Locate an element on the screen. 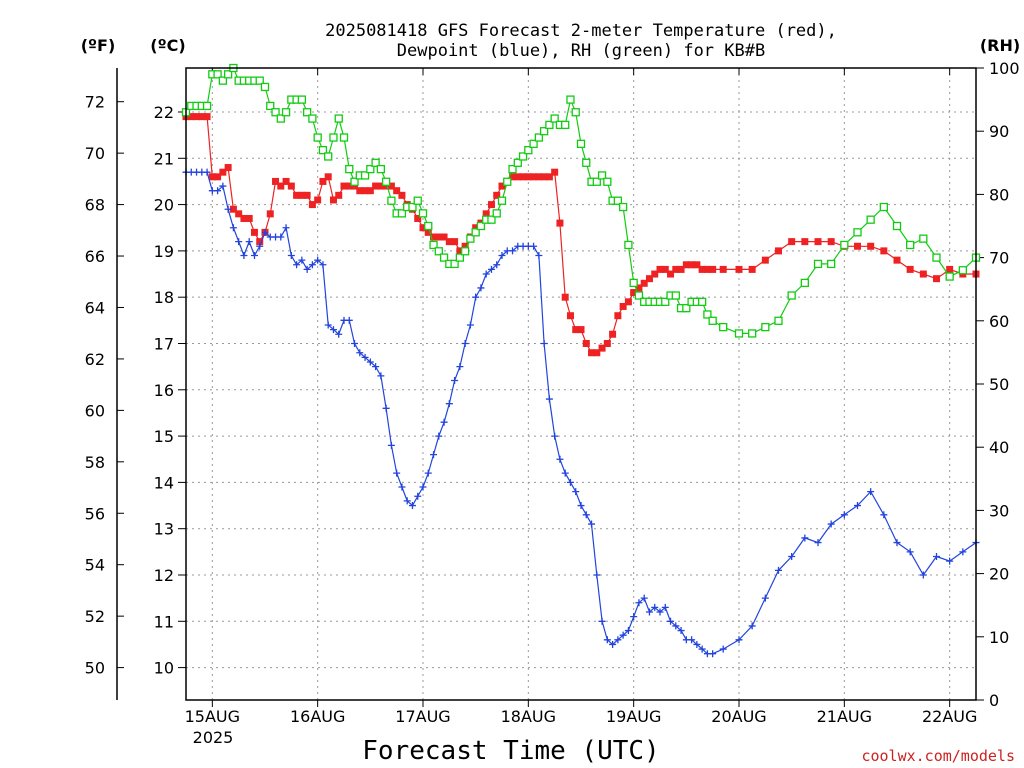 This screenshot has height=768, width=1024. rh-tick-label: 50 is located at coordinates (999, 384).